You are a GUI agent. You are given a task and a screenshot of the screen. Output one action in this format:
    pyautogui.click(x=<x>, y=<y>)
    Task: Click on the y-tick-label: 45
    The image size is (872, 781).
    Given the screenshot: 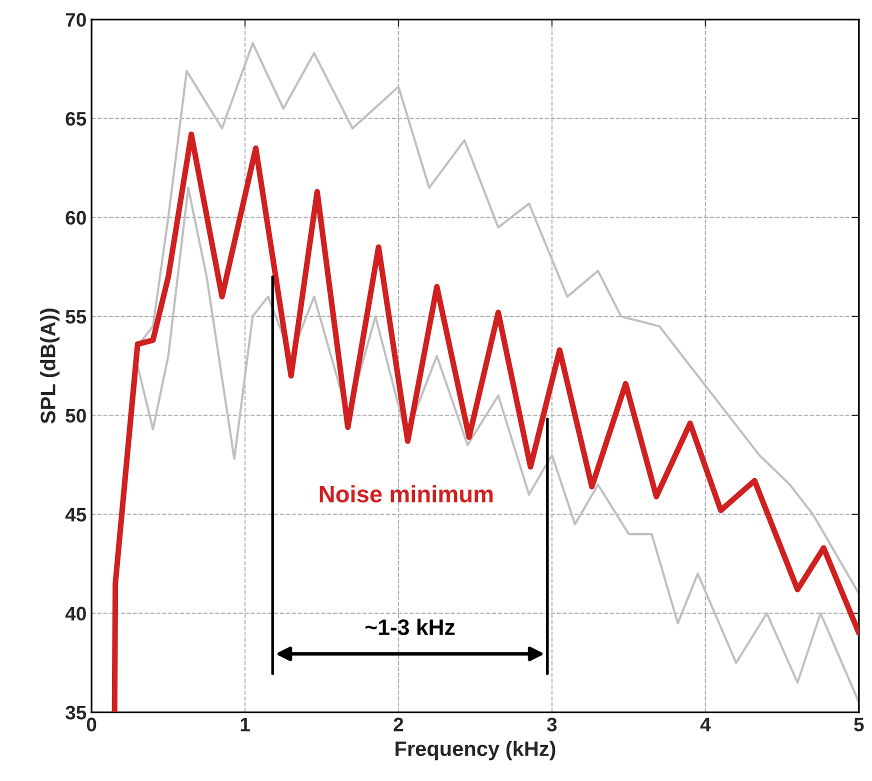 What is the action you would take?
    pyautogui.click(x=75, y=515)
    